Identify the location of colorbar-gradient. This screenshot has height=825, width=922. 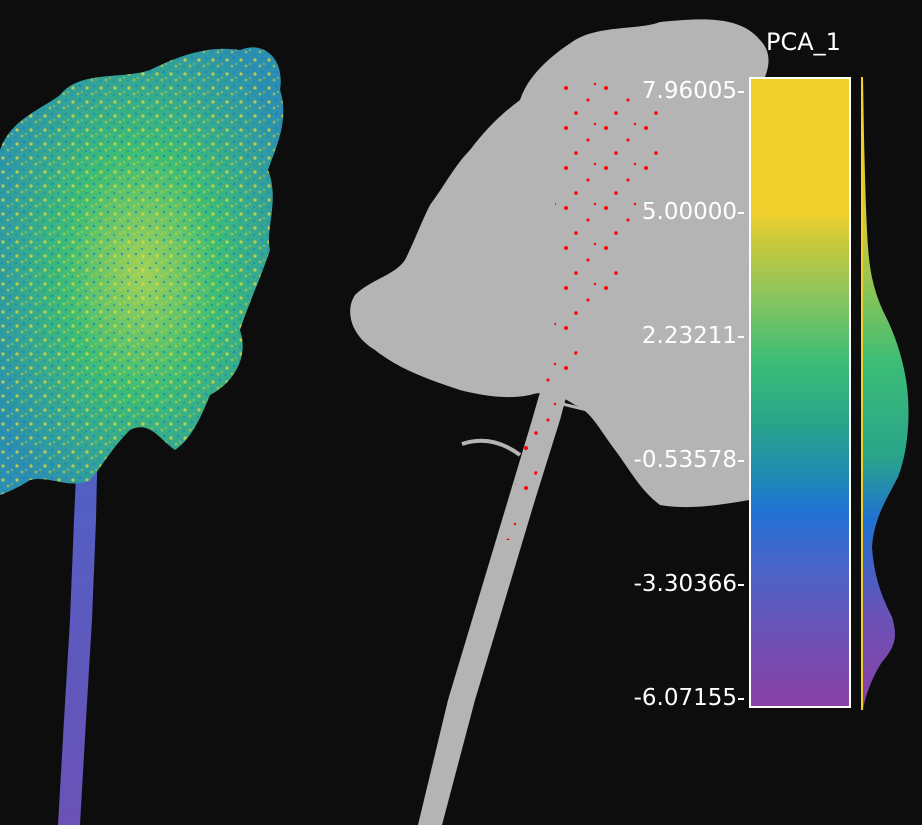
(800, 392).